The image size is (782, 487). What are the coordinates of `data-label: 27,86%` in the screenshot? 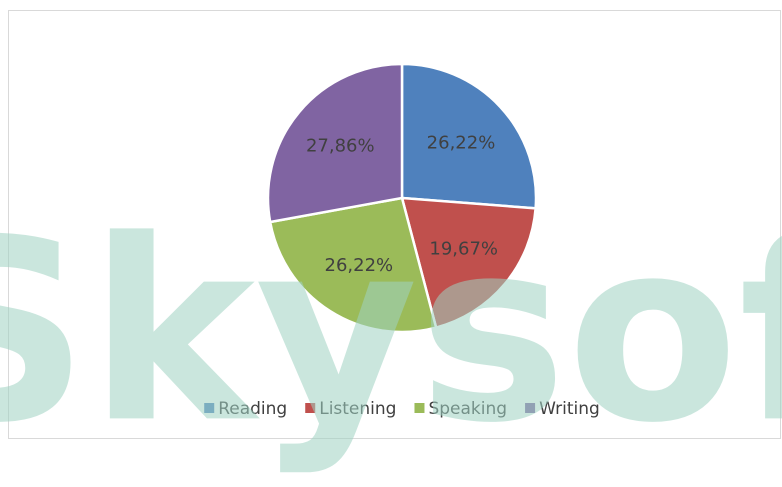 It's located at (340, 145).